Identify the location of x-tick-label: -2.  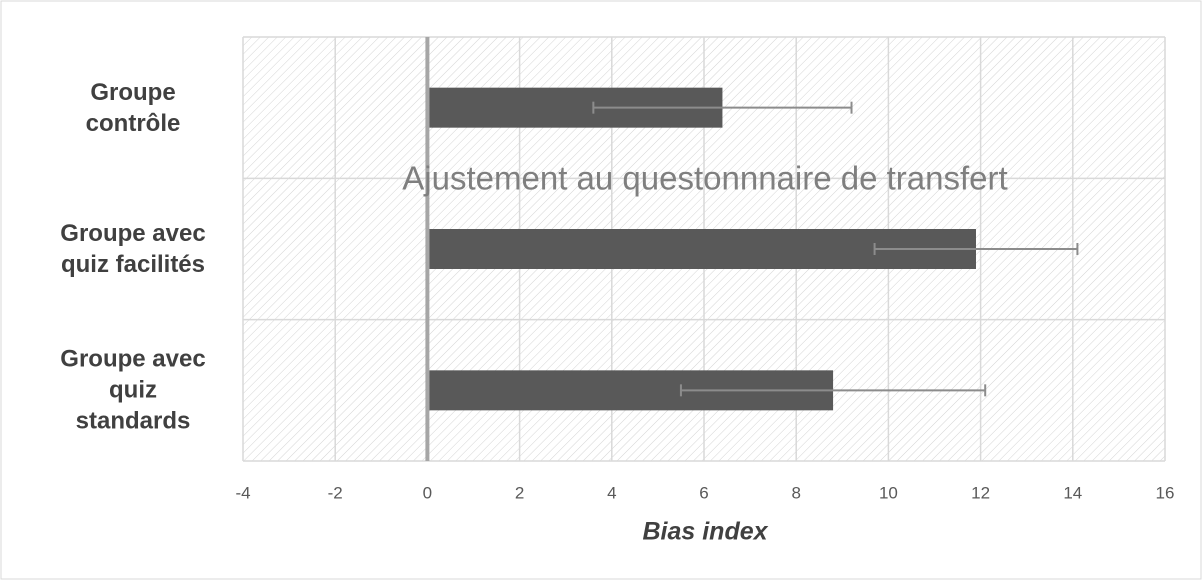
(335, 492).